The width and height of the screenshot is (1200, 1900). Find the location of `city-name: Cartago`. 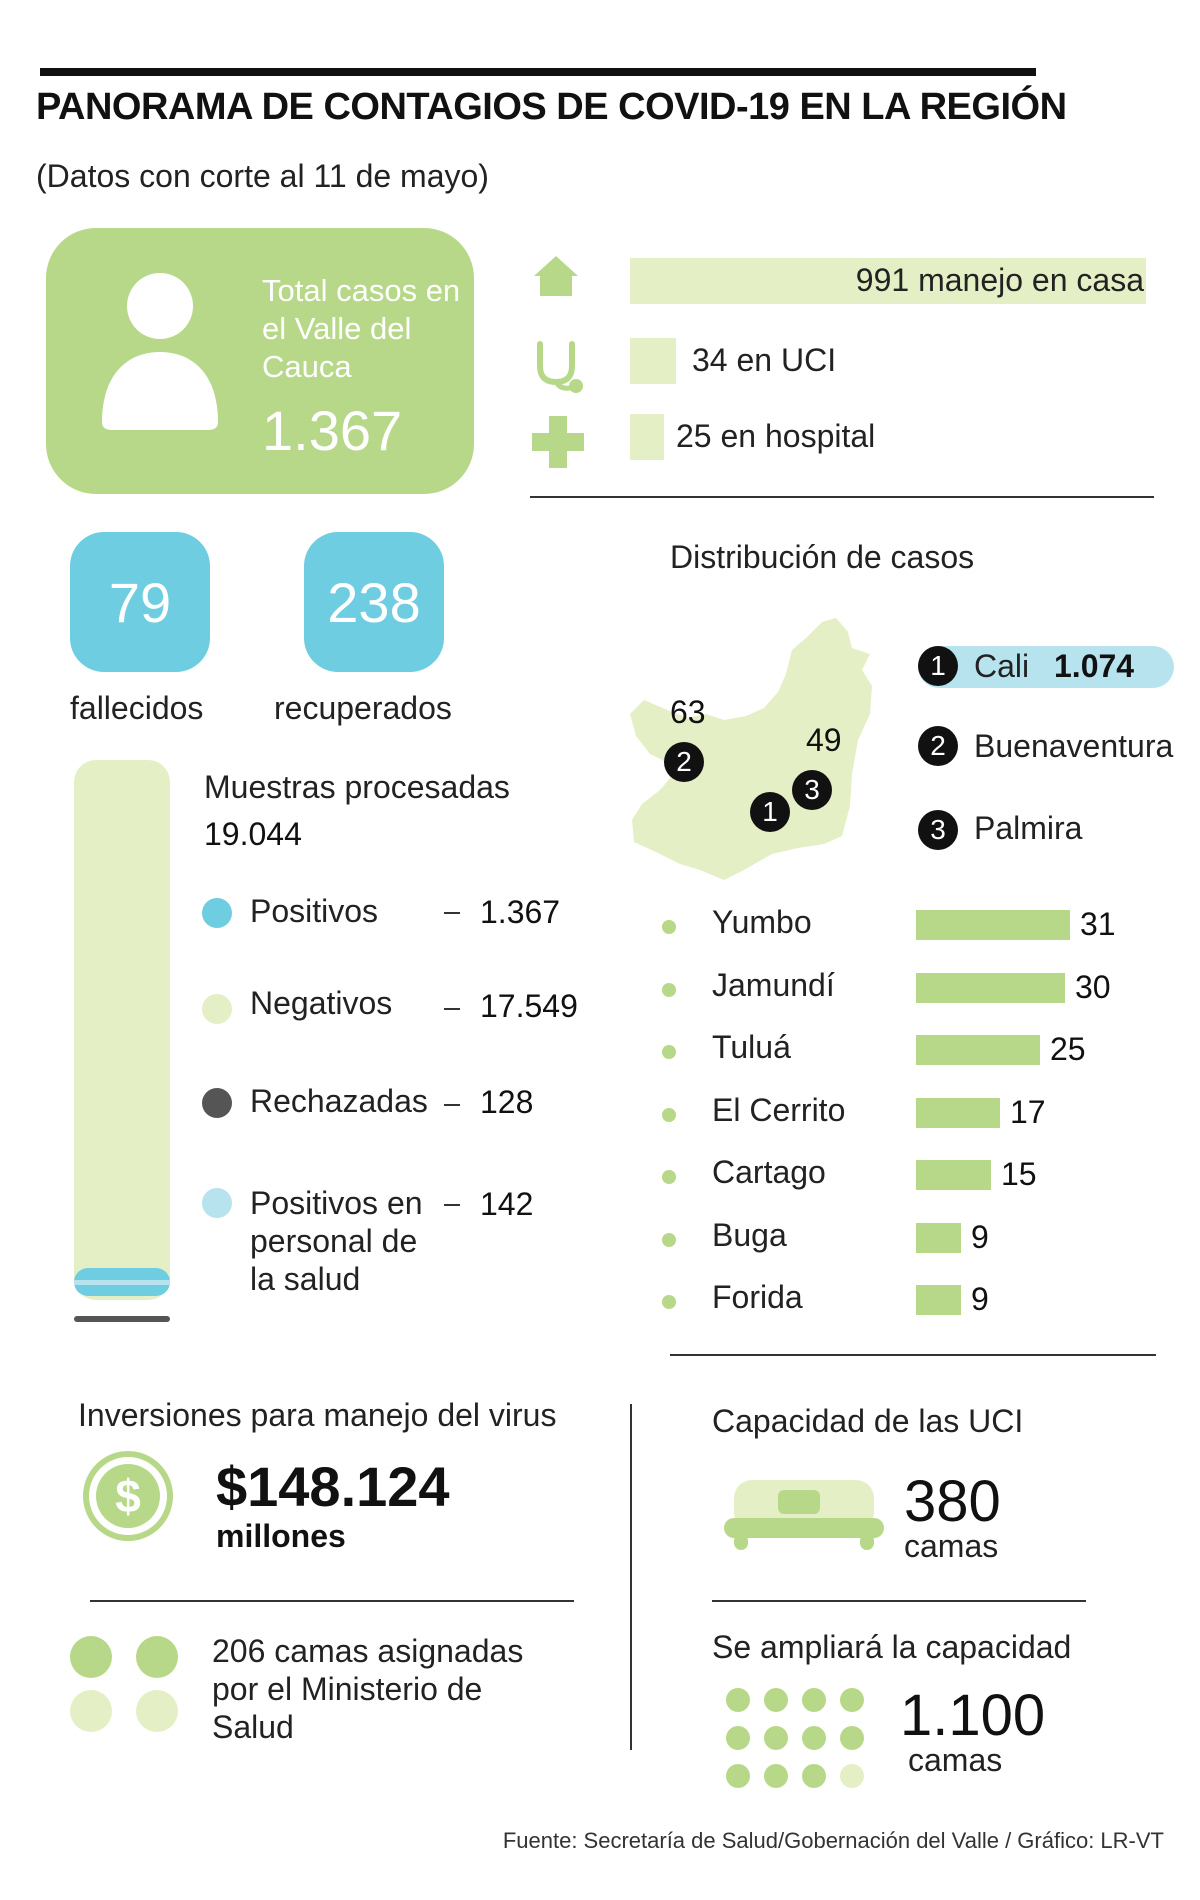

city-name: Cartago is located at coordinates (769, 1172).